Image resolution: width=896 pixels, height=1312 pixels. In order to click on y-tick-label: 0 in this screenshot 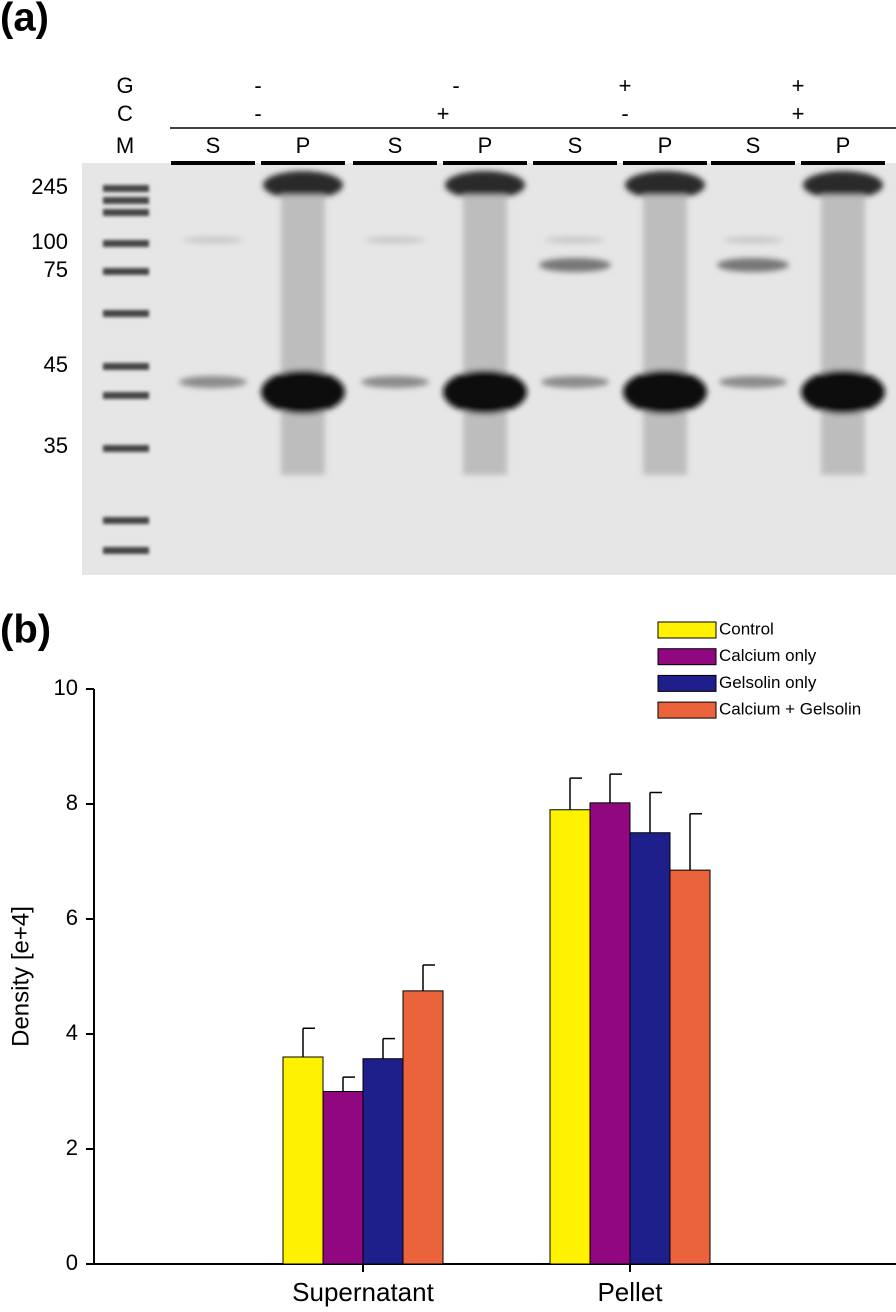, I will do `click(72, 1262)`.